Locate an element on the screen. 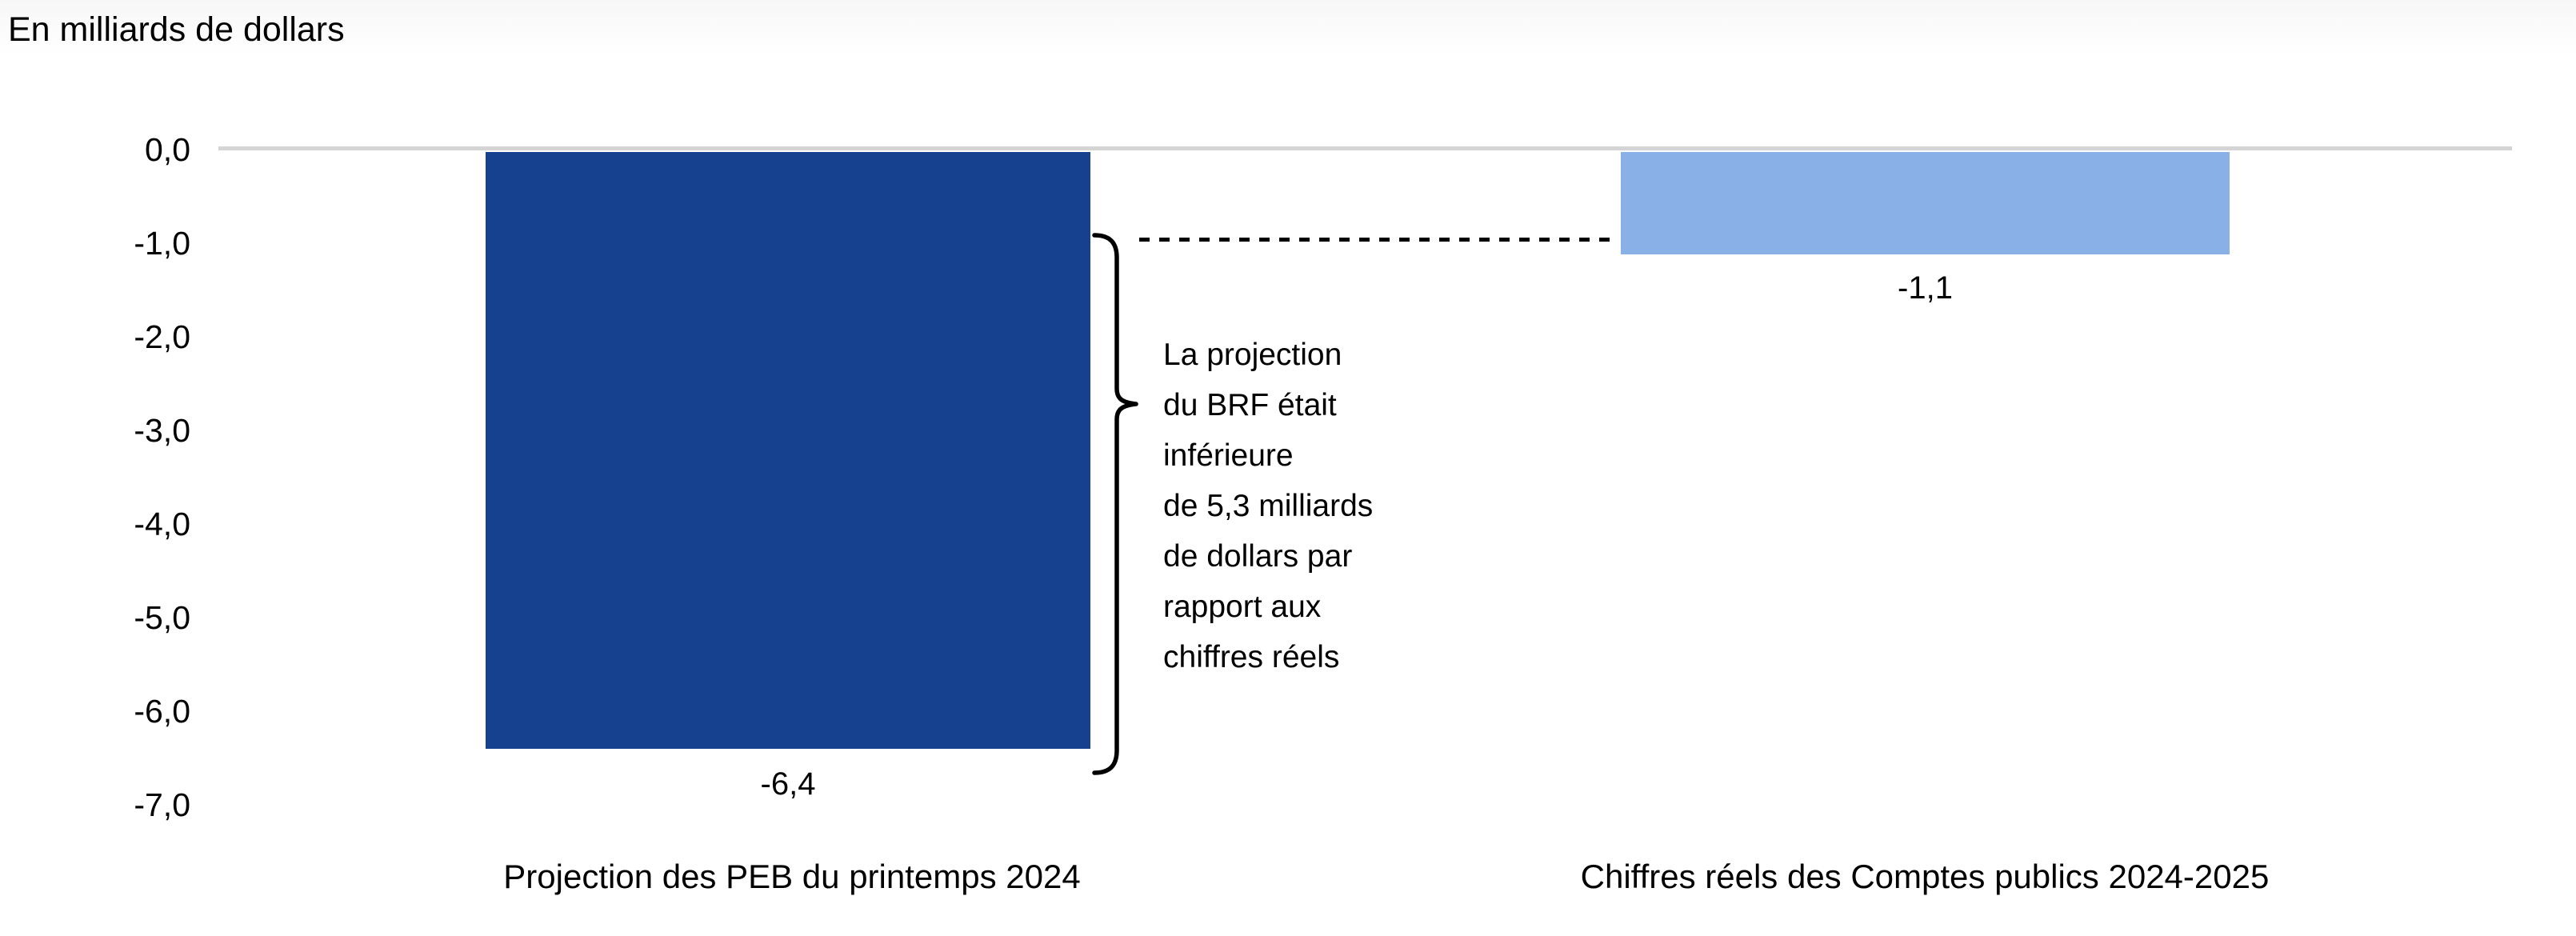 The height and width of the screenshot is (936, 2576). top-edge-gradient is located at coordinates (1288, 28).